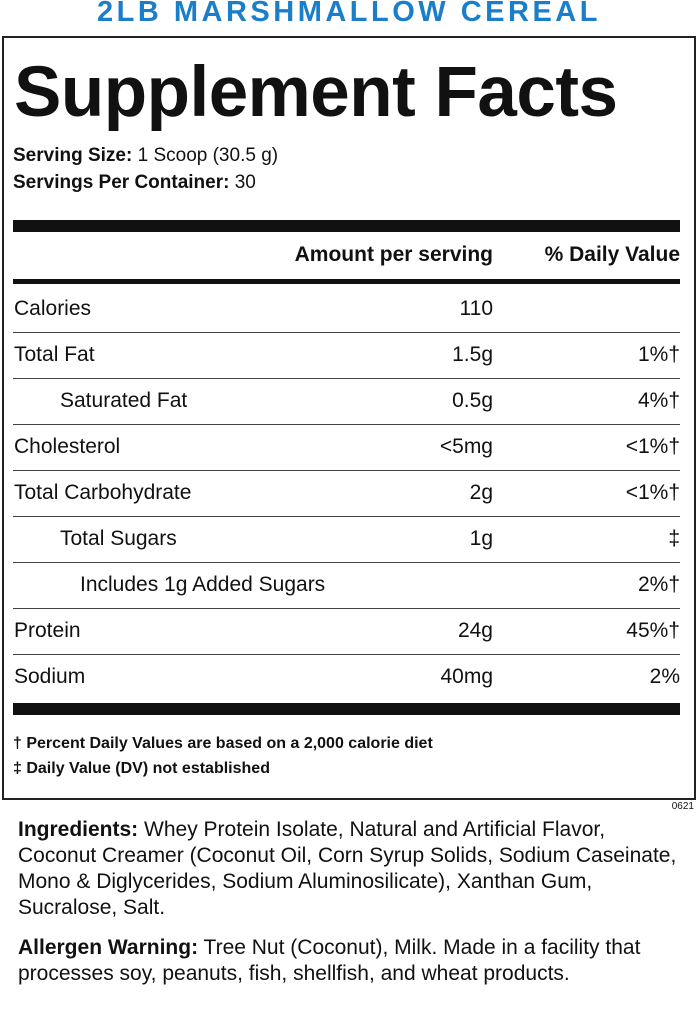 This screenshot has width=698, height=1024. What do you see at coordinates (682, 806) in the screenshot?
I see `code: 0621` at bounding box center [682, 806].